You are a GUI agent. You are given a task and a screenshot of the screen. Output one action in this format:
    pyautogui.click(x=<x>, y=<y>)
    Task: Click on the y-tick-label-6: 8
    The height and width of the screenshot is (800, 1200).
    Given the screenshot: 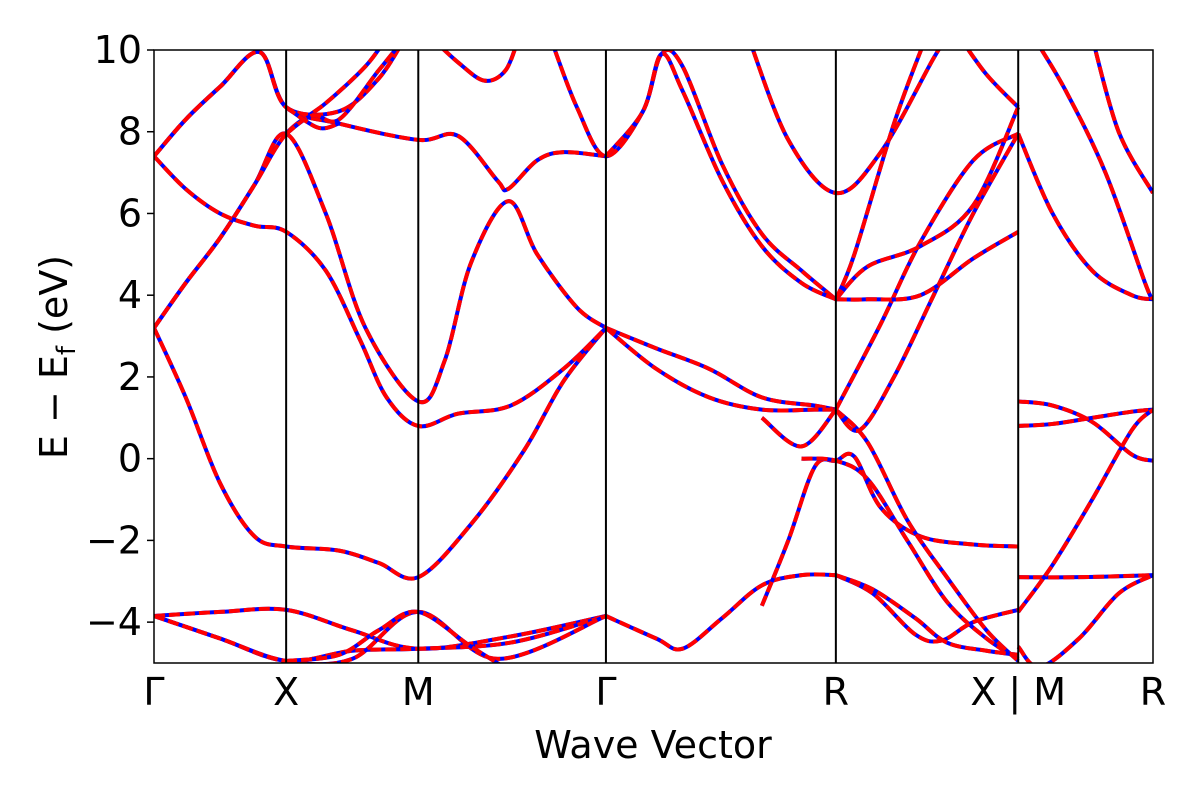 What is the action you would take?
    pyautogui.click(x=130, y=132)
    